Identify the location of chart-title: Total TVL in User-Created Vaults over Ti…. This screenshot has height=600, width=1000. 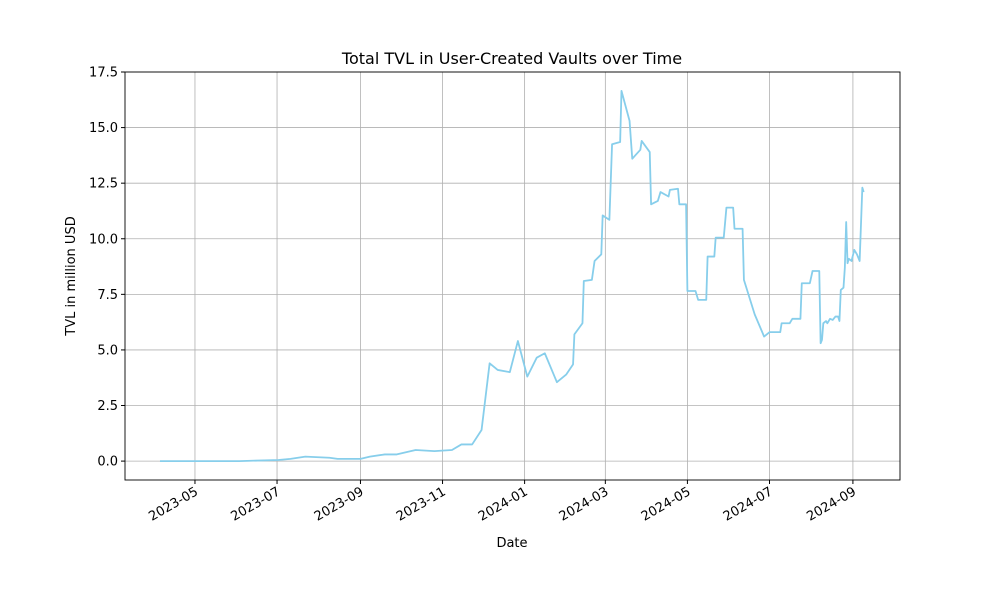
(511, 58).